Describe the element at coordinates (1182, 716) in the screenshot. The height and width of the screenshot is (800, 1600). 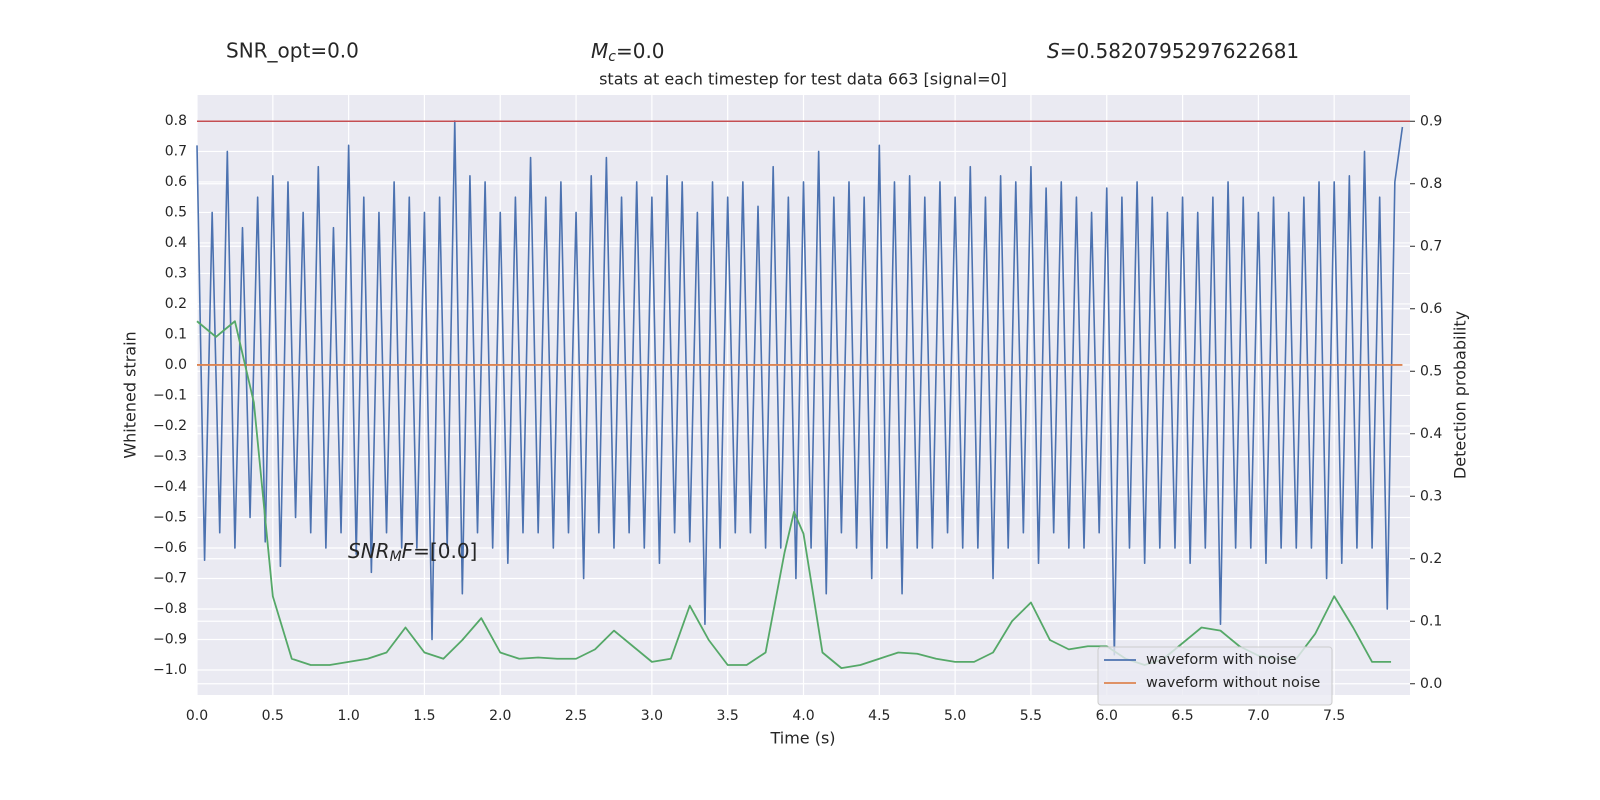
I see `x-tick-label: 6.5` at that location.